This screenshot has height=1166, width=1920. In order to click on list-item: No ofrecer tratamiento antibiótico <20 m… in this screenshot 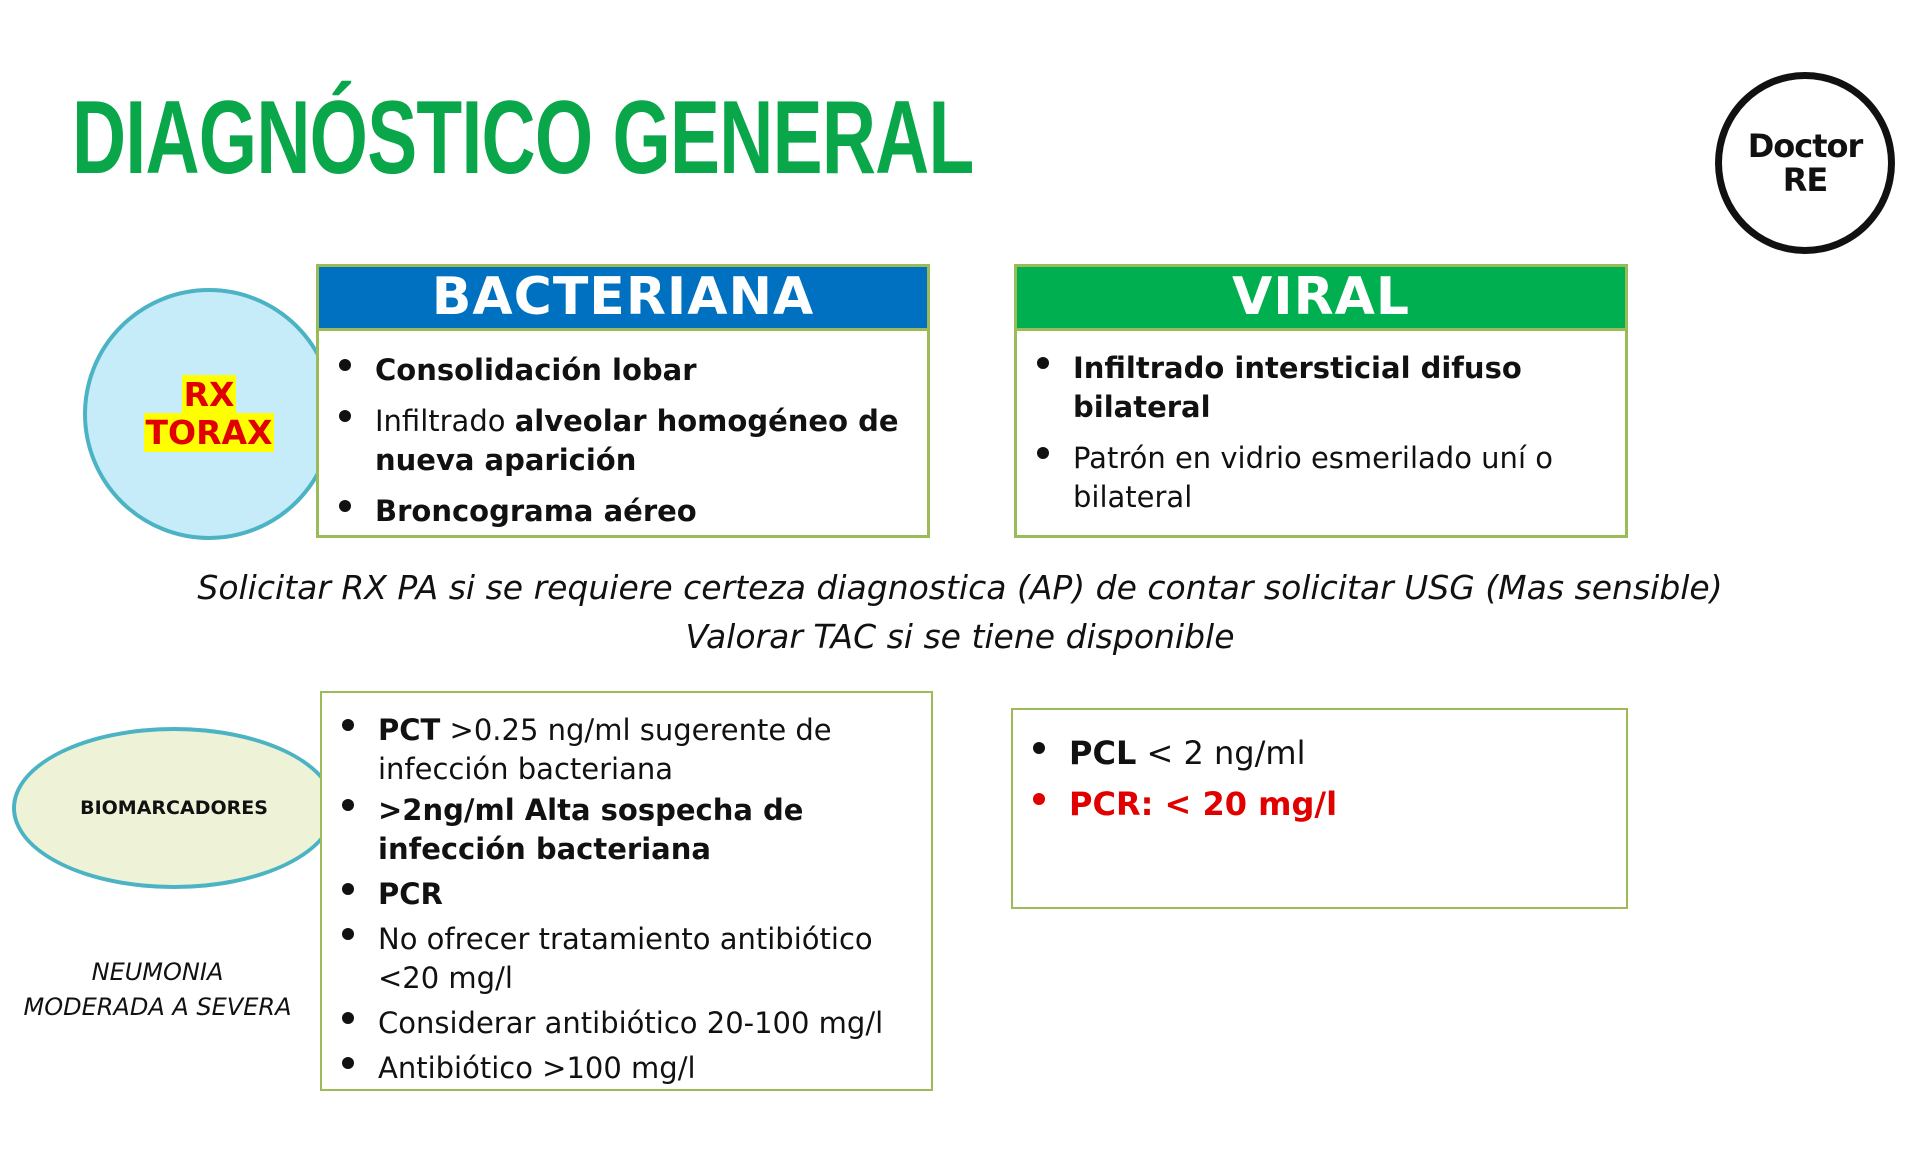, I will do `click(611, 959)`.